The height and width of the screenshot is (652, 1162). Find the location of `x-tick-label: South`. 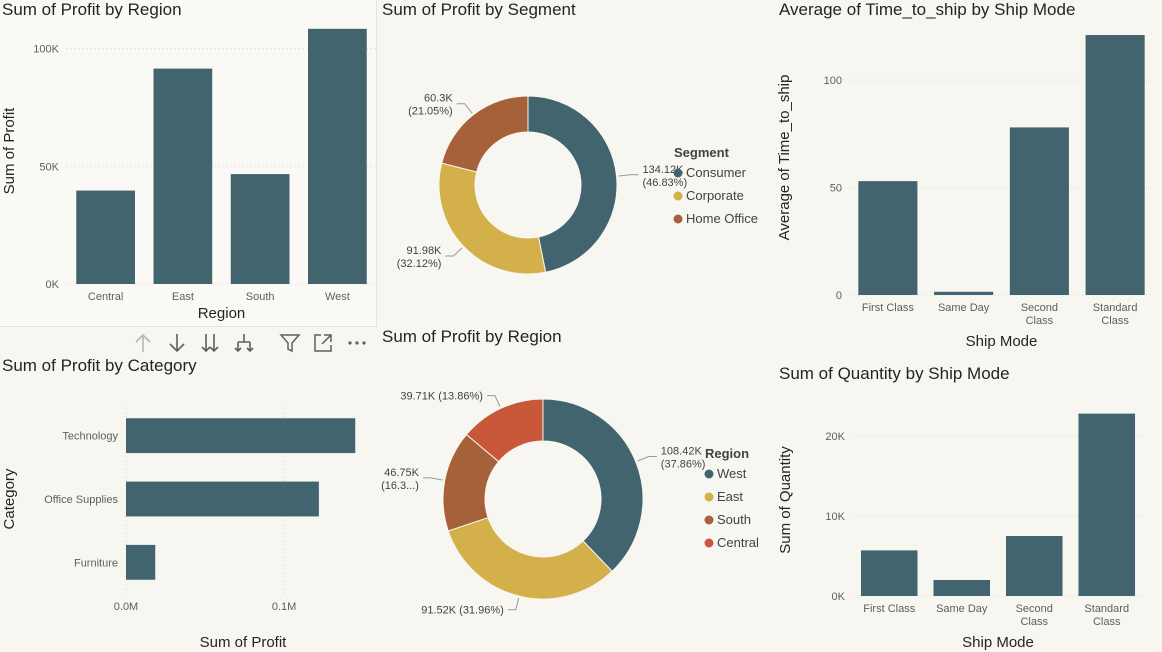

x-tick-label: South is located at coordinates (260, 297).